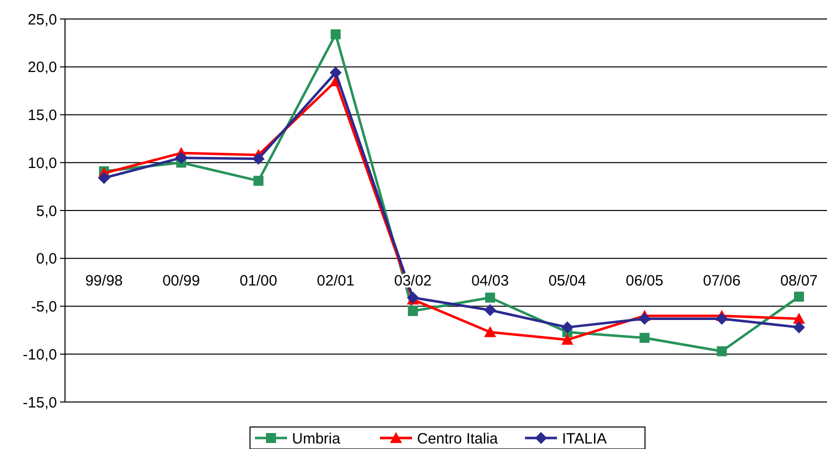  Describe the element at coordinates (181, 281) in the screenshot. I see `x-tick-label: 00/99` at that location.